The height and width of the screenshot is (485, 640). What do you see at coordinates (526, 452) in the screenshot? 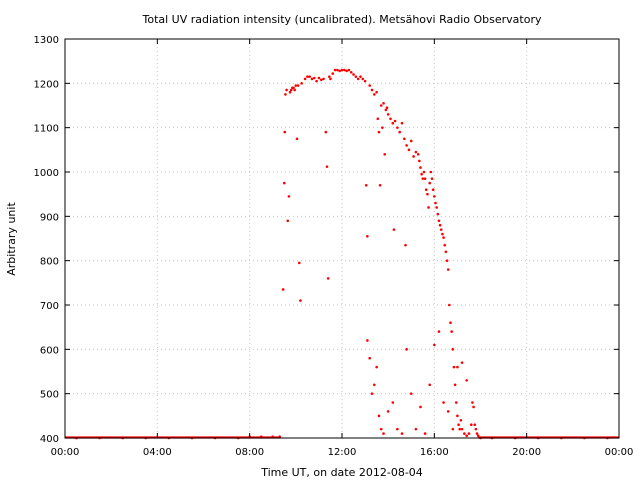
I see `x-tick-label: 20:00` at bounding box center [526, 452].